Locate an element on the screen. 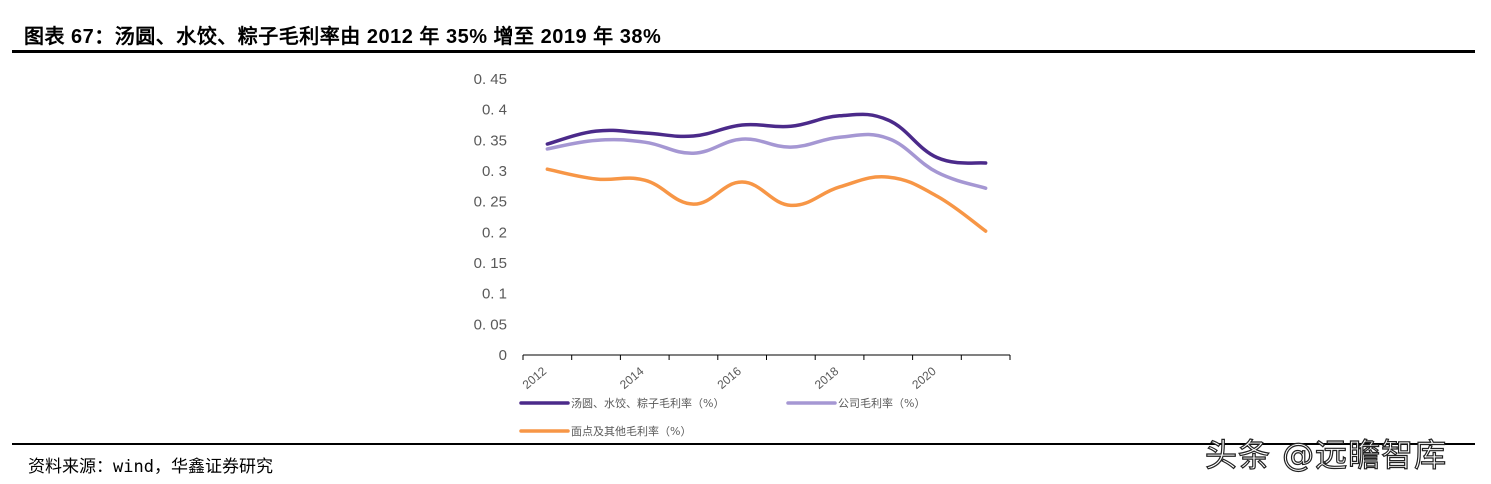  x-tick-label: 2012 is located at coordinates (535, 378).